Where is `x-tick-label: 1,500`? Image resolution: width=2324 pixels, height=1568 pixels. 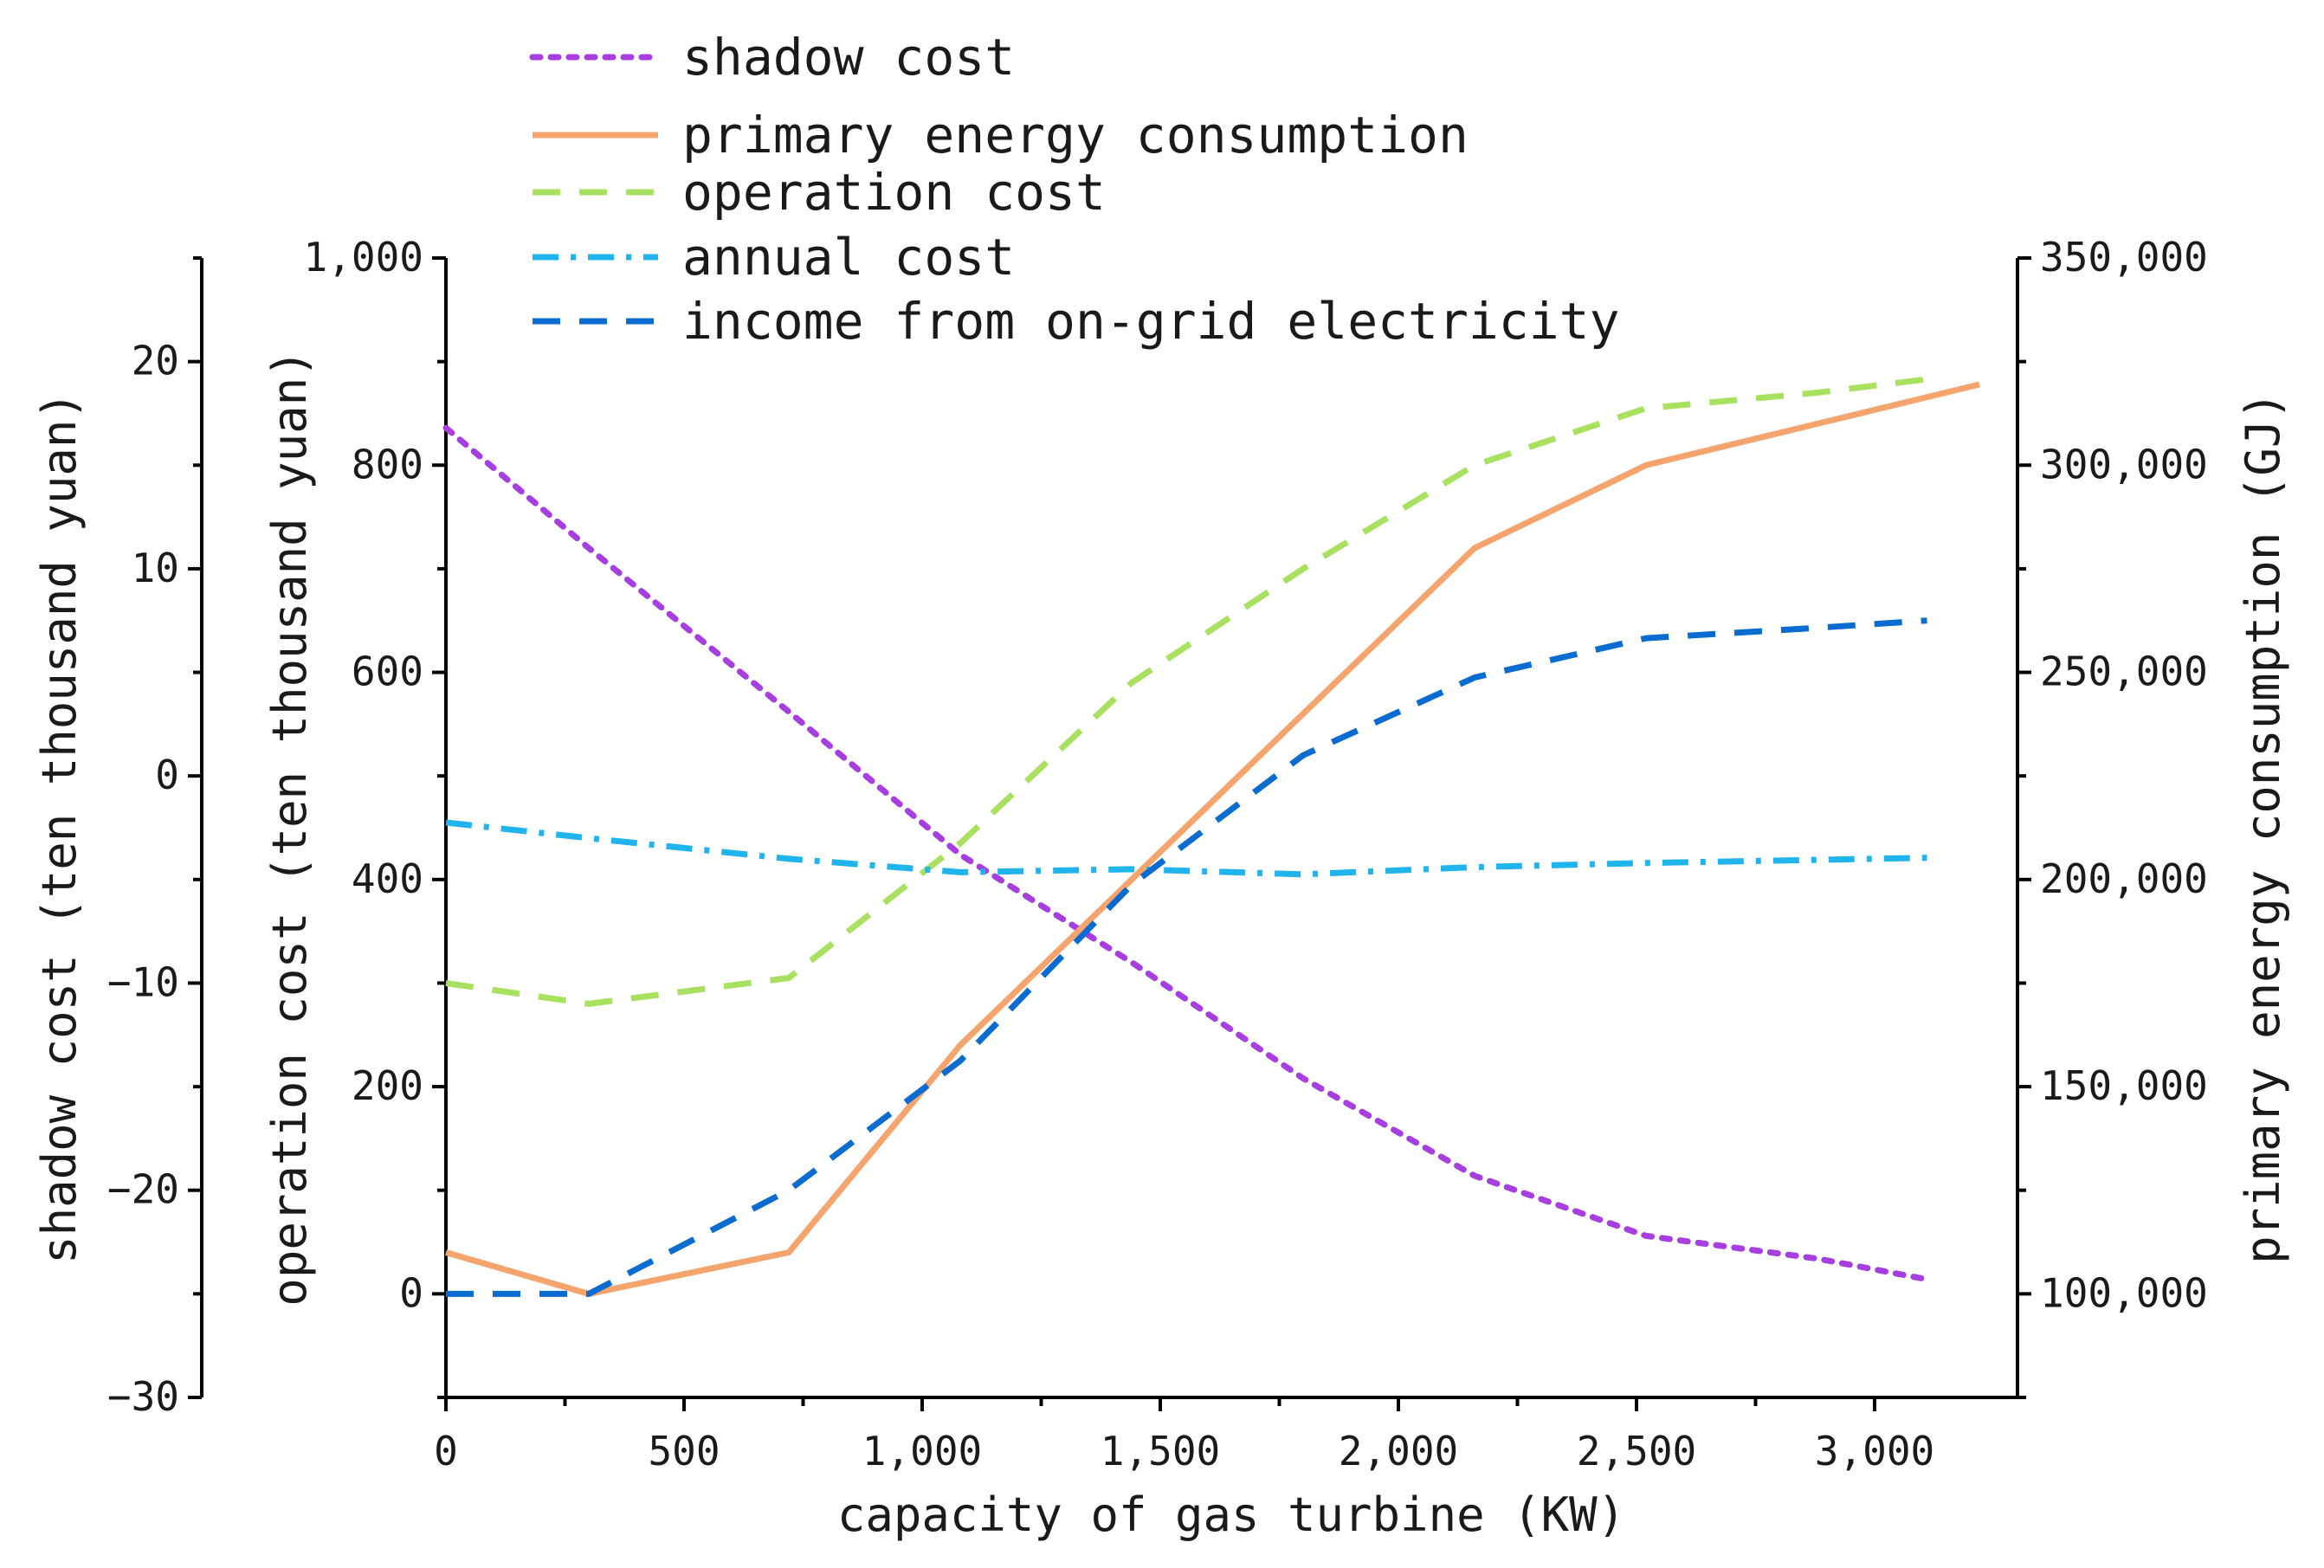
x-tick-label: 1,500 is located at coordinates (1161, 1451).